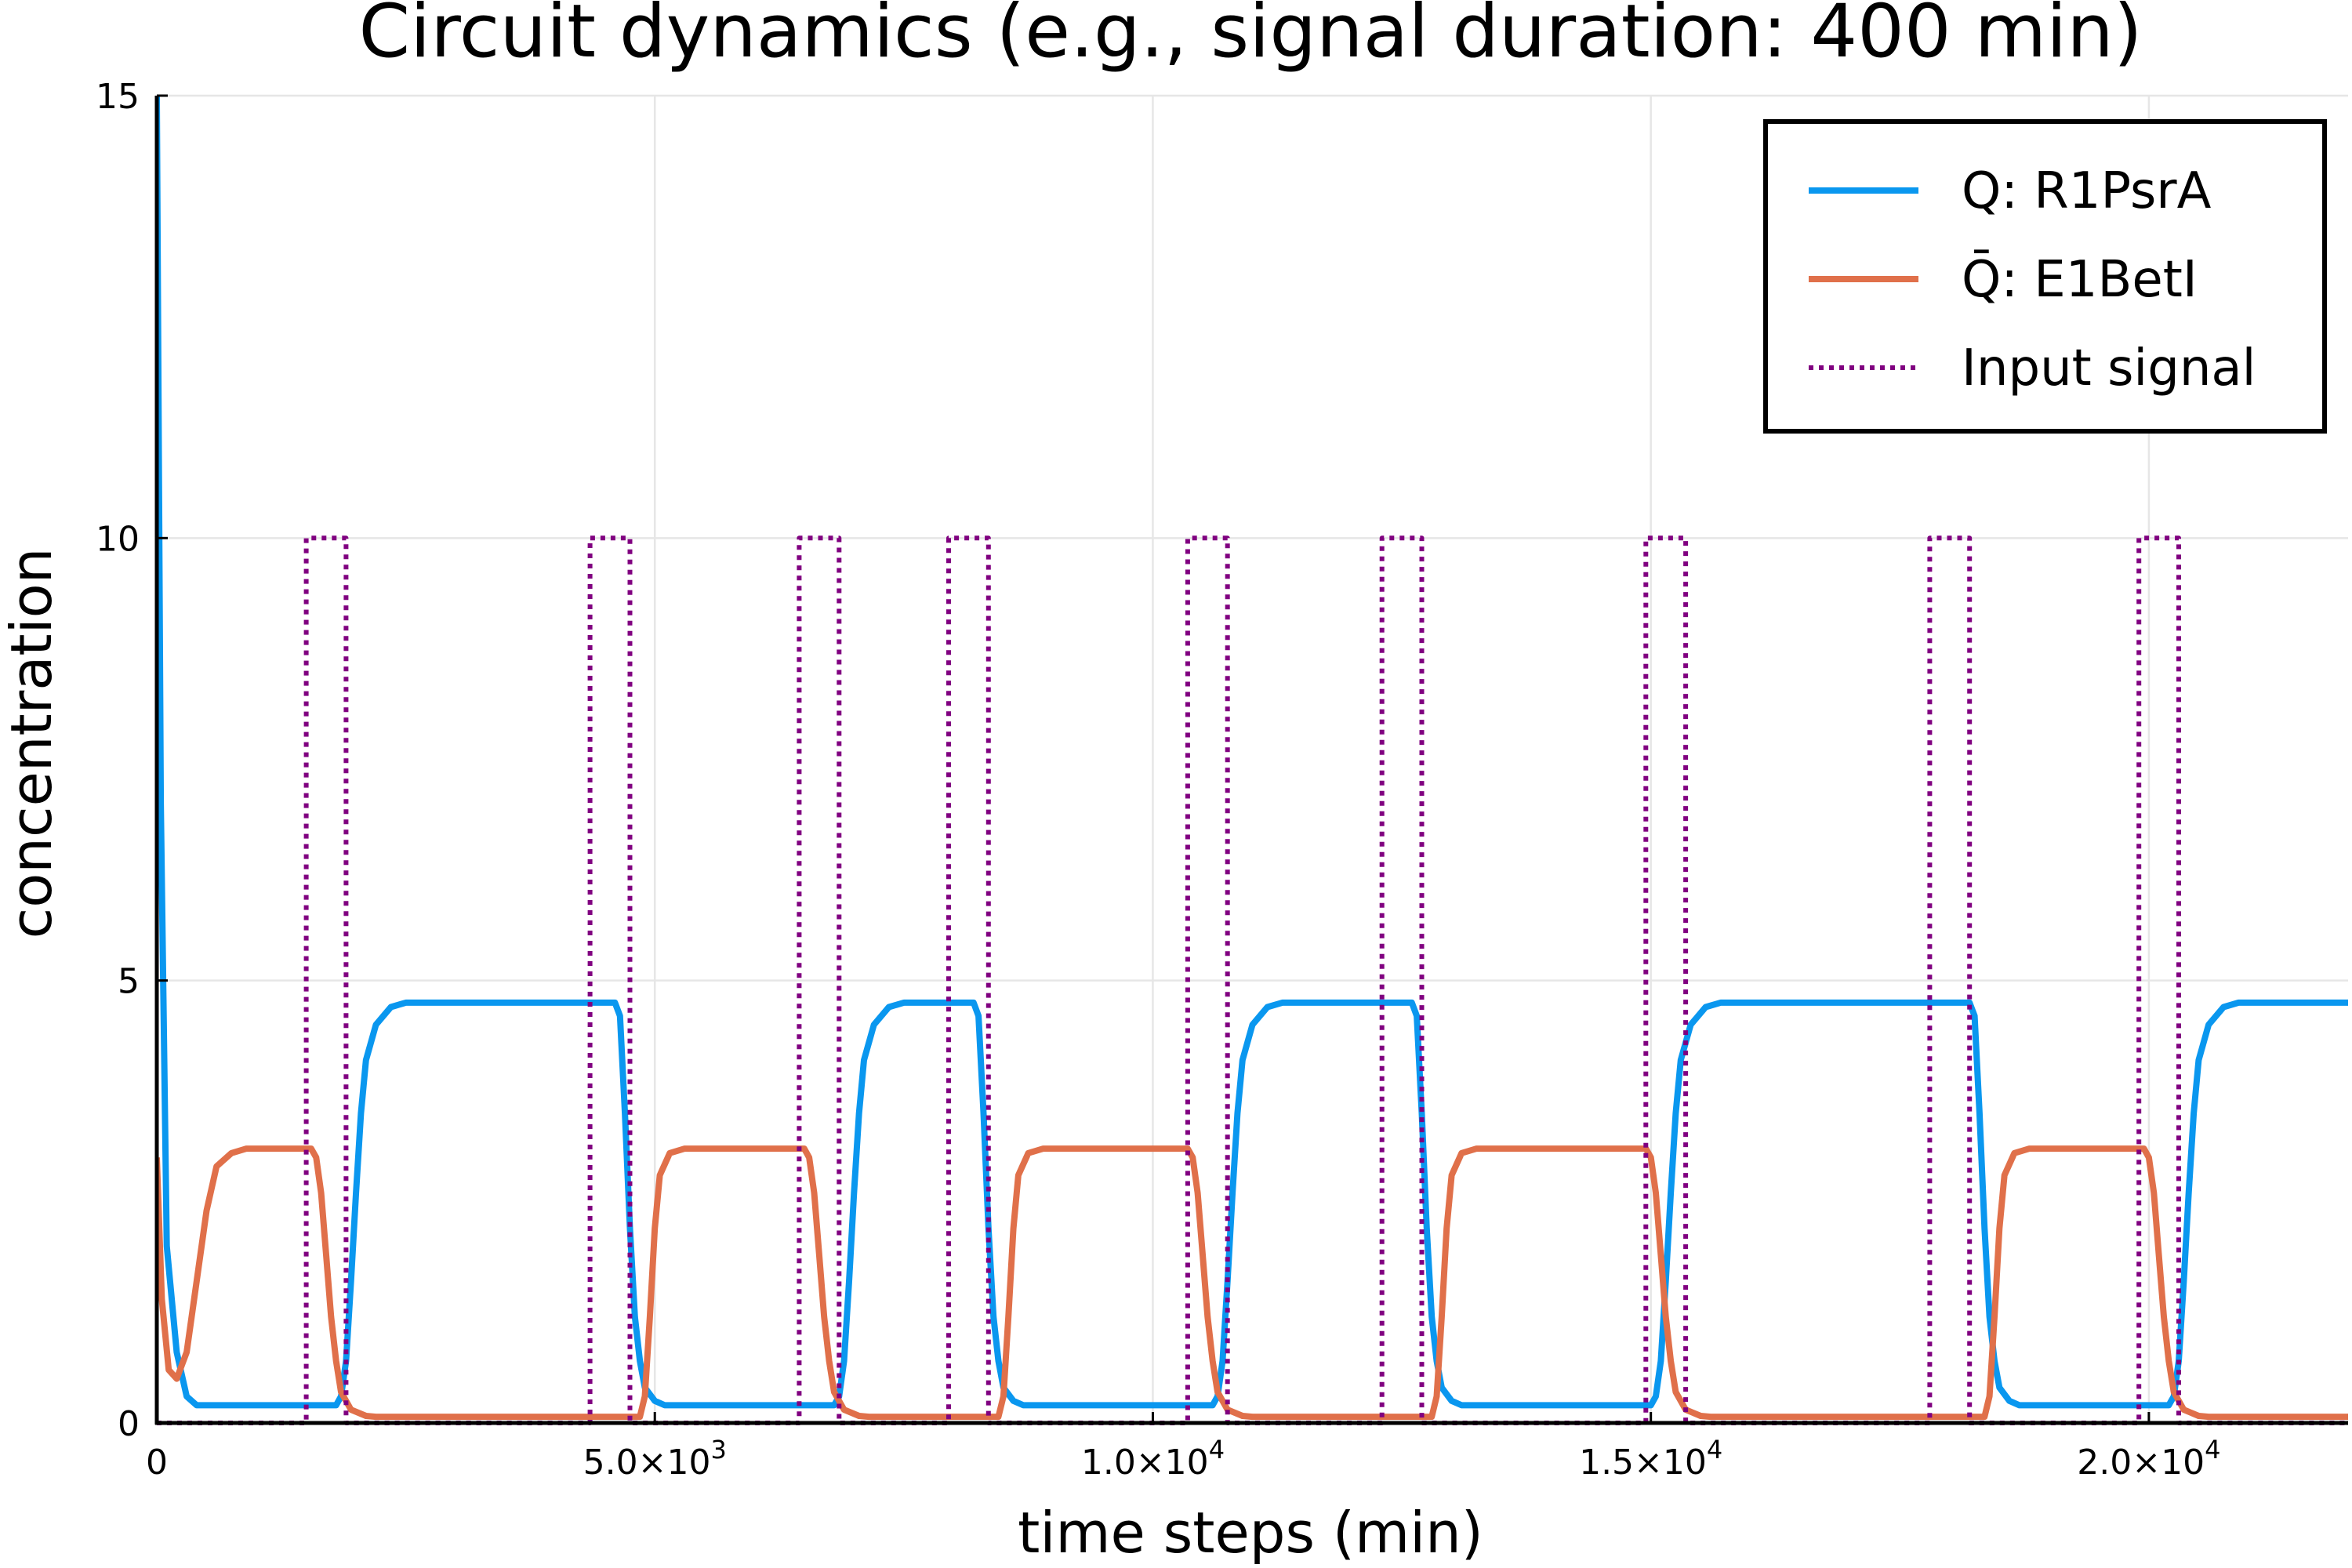 The height and width of the screenshot is (1568, 2352). I want to click on y-tick-labels: 0 5 10 15, so click(118, 760).